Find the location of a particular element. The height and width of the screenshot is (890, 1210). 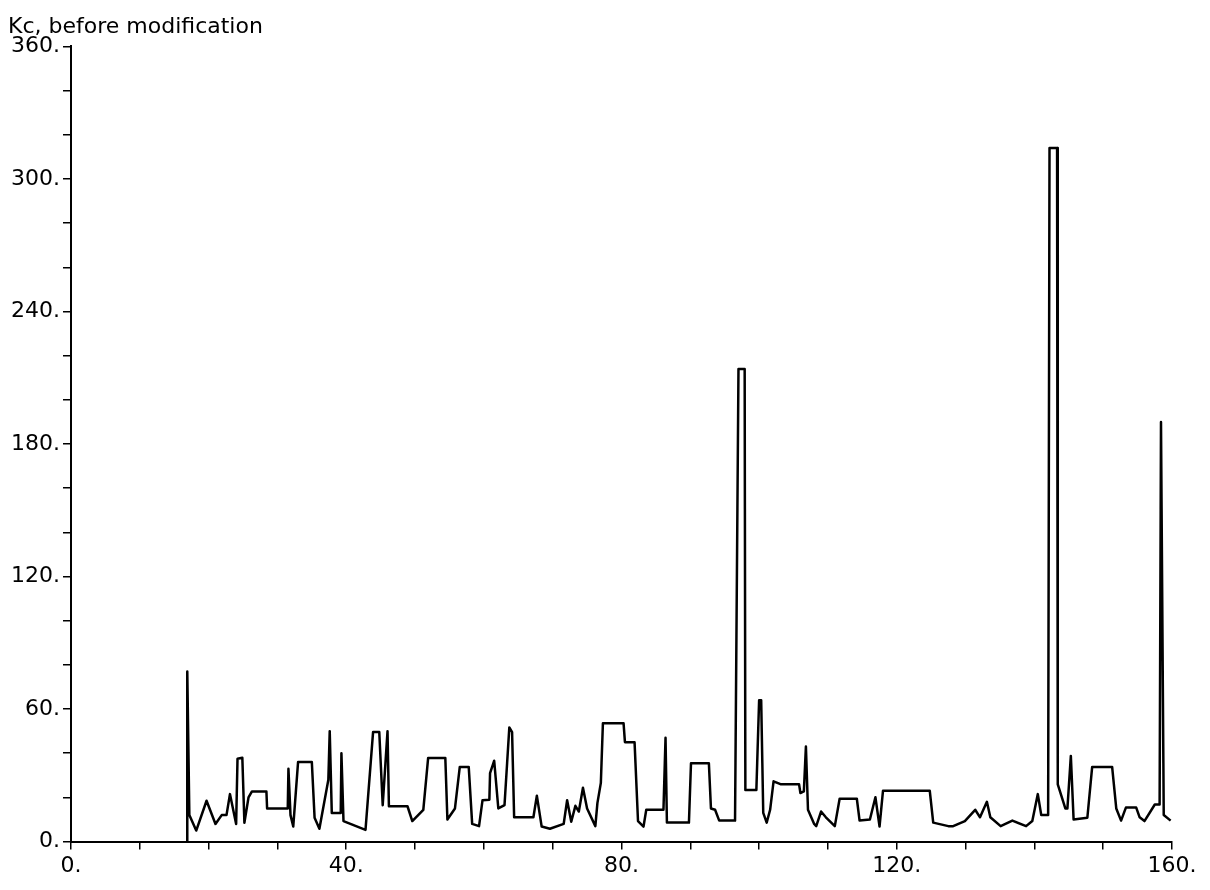

y-tick-label: 180. is located at coordinates (35, 442).